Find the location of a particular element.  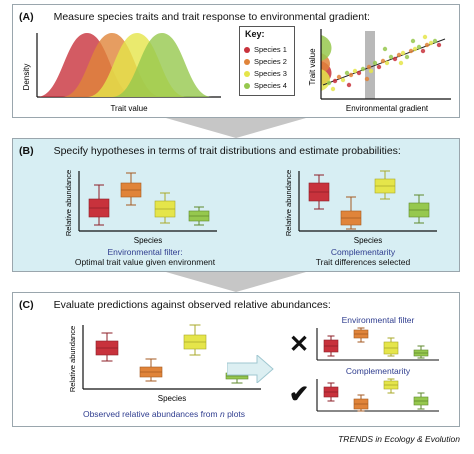

reject-x-icon: ✕ is located at coordinates (299, 344).